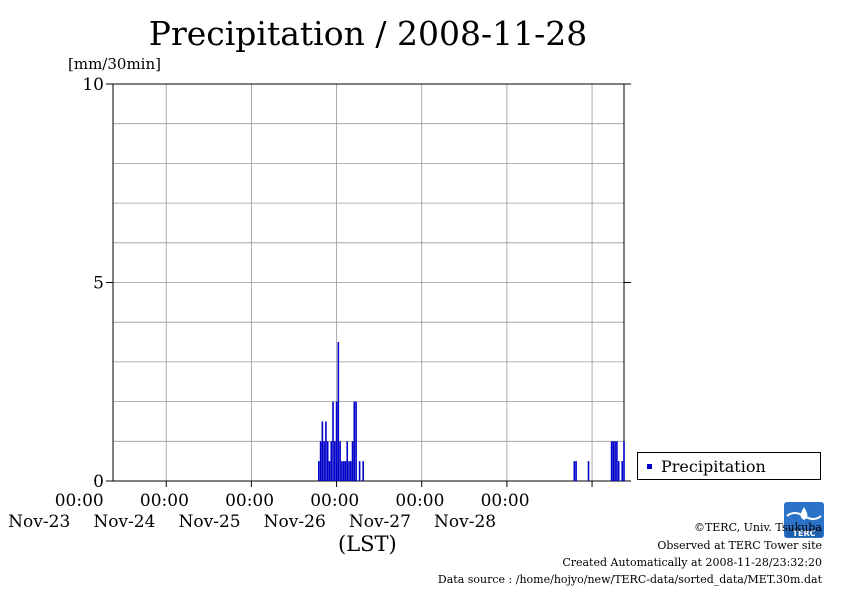 This screenshot has height=595, width=842. What do you see at coordinates (98, 482) in the screenshot?
I see `y-tick-label: 0` at bounding box center [98, 482].